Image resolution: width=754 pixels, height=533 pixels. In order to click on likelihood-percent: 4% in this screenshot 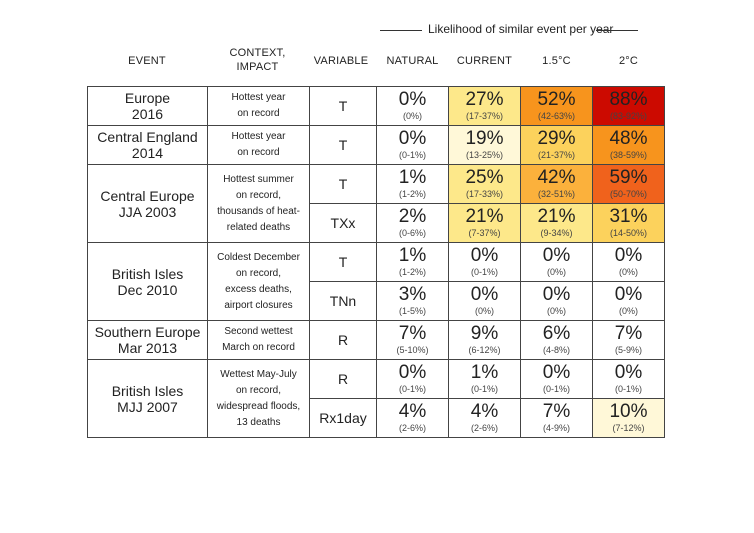, I will do `click(484, 411)`.